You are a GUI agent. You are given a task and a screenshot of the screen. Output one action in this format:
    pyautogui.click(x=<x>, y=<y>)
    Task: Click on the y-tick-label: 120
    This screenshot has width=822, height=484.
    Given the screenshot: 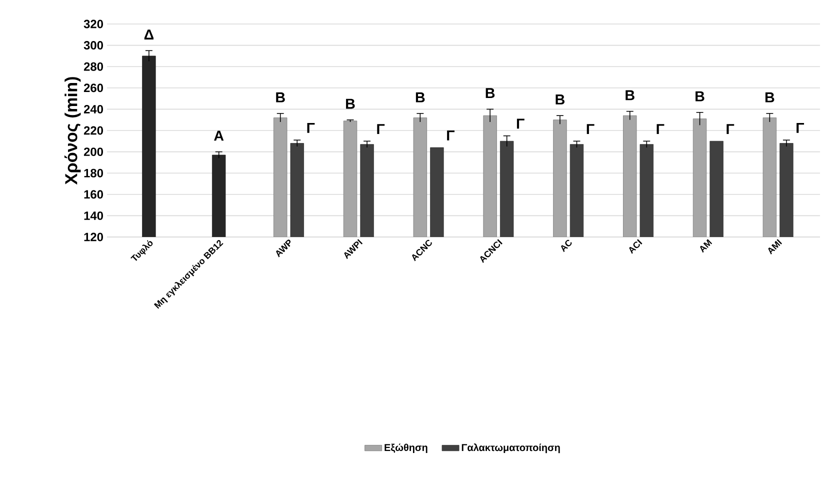 What is the action you would take?
    pyautogui.click(x=93, y=237)
    